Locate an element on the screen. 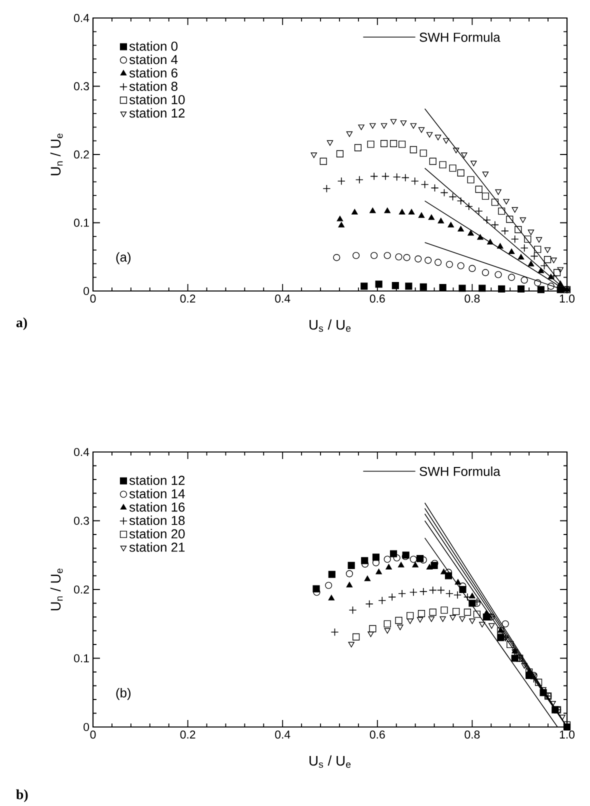 The height and width of the screenshot is (806, 590). legend-label: station 20 is located at coordinates (157, 533).